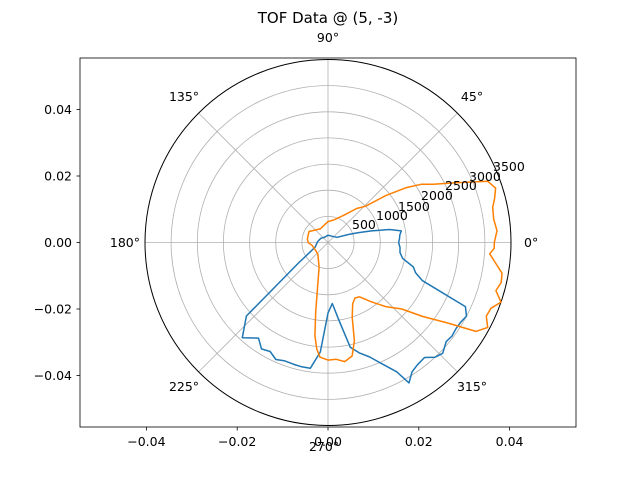 The width and height of the screenshot is (640, 480). Describe the element at coordinates (419, 441) in the screenshot. I see `x-tick-label: 0.02` at that location.